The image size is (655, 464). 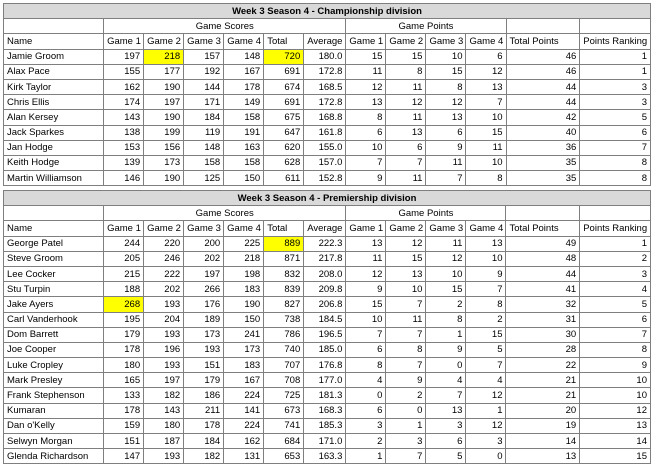 I want to click on cell-value: 184.5, so click(x=325, y=319).